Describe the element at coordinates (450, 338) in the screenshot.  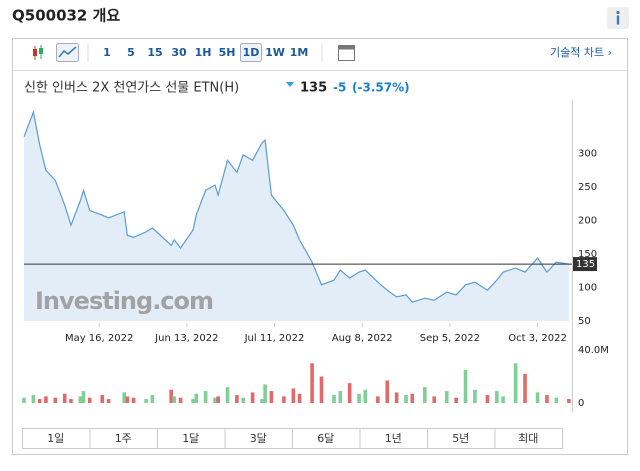
I see `x-tick-label: Sep 5, 2022` at that location.